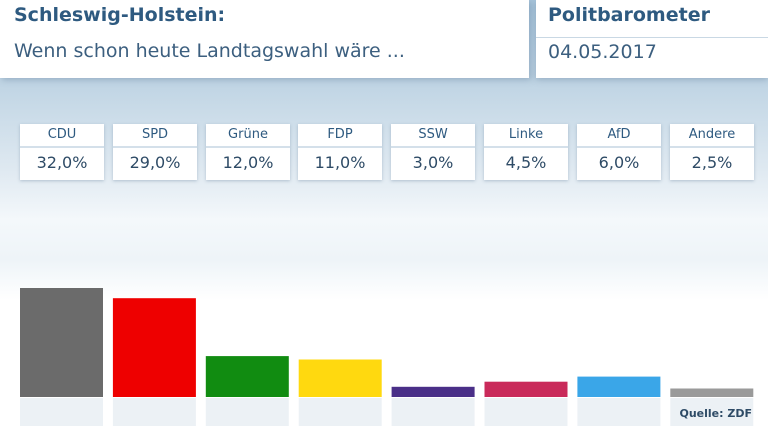 This screenshot has width=768, height=432. I want to click on party-name: SPD, so click(155, 136).